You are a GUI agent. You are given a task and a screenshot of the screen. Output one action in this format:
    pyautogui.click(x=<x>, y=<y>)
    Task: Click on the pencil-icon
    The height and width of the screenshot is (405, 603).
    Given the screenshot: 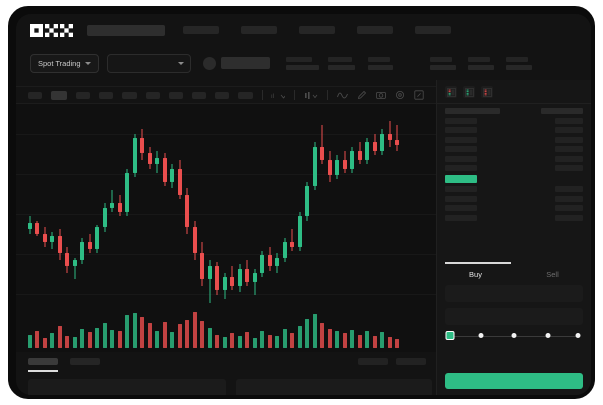 What is the action you would take?
    pyautogui.click(x=362, y=95)
    